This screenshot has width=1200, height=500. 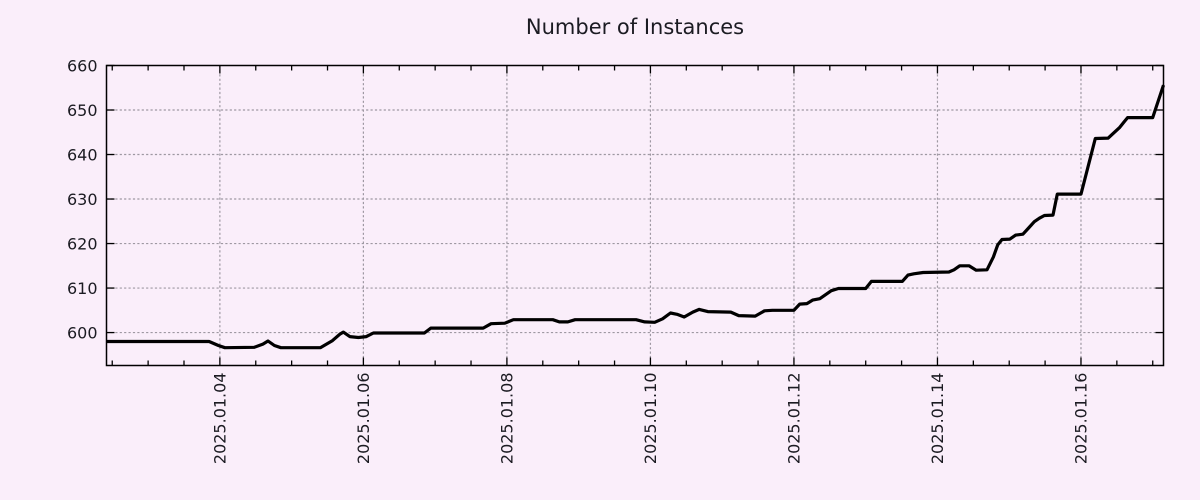 What do you see at coordinates (82, 110) in the screenshot?
I see `y-tick-label: 650` at bounding box center [82, 110].